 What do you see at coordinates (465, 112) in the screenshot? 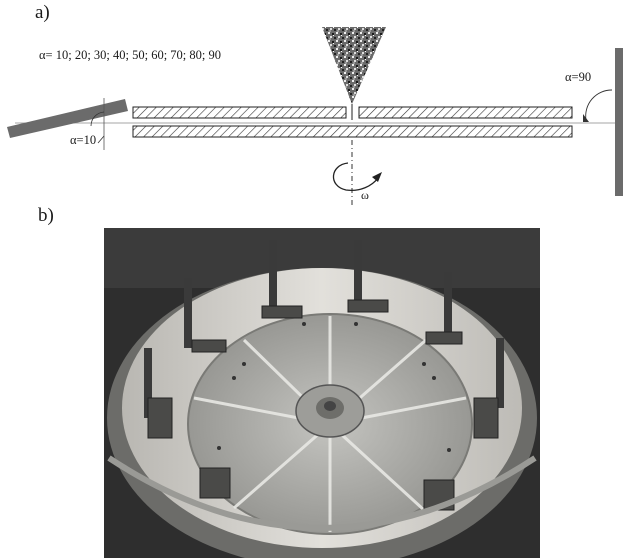
I see `upper-disc-right` at bounding box center [465, 112].